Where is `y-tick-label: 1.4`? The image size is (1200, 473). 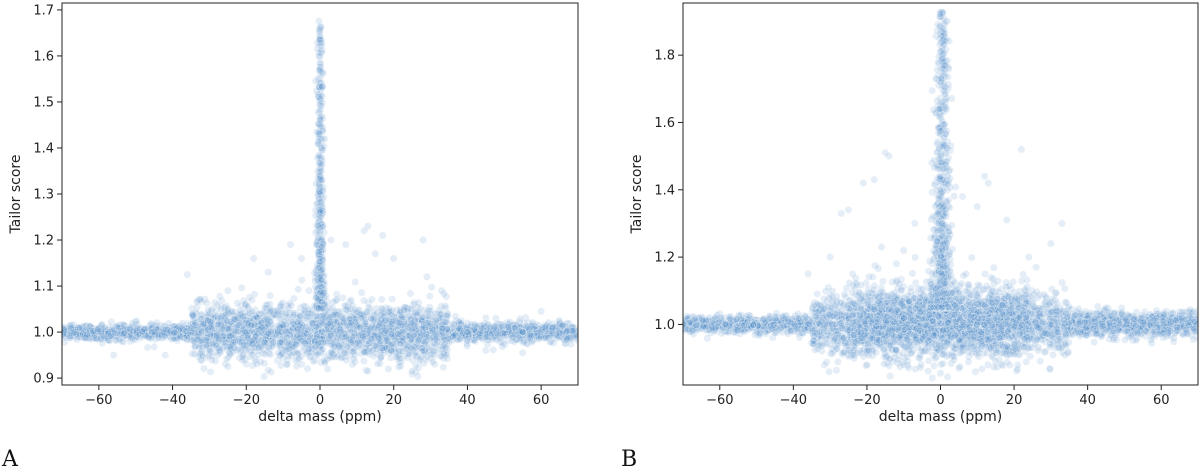 y-tick-label: 1.4 is located at coordinates (43, 148).